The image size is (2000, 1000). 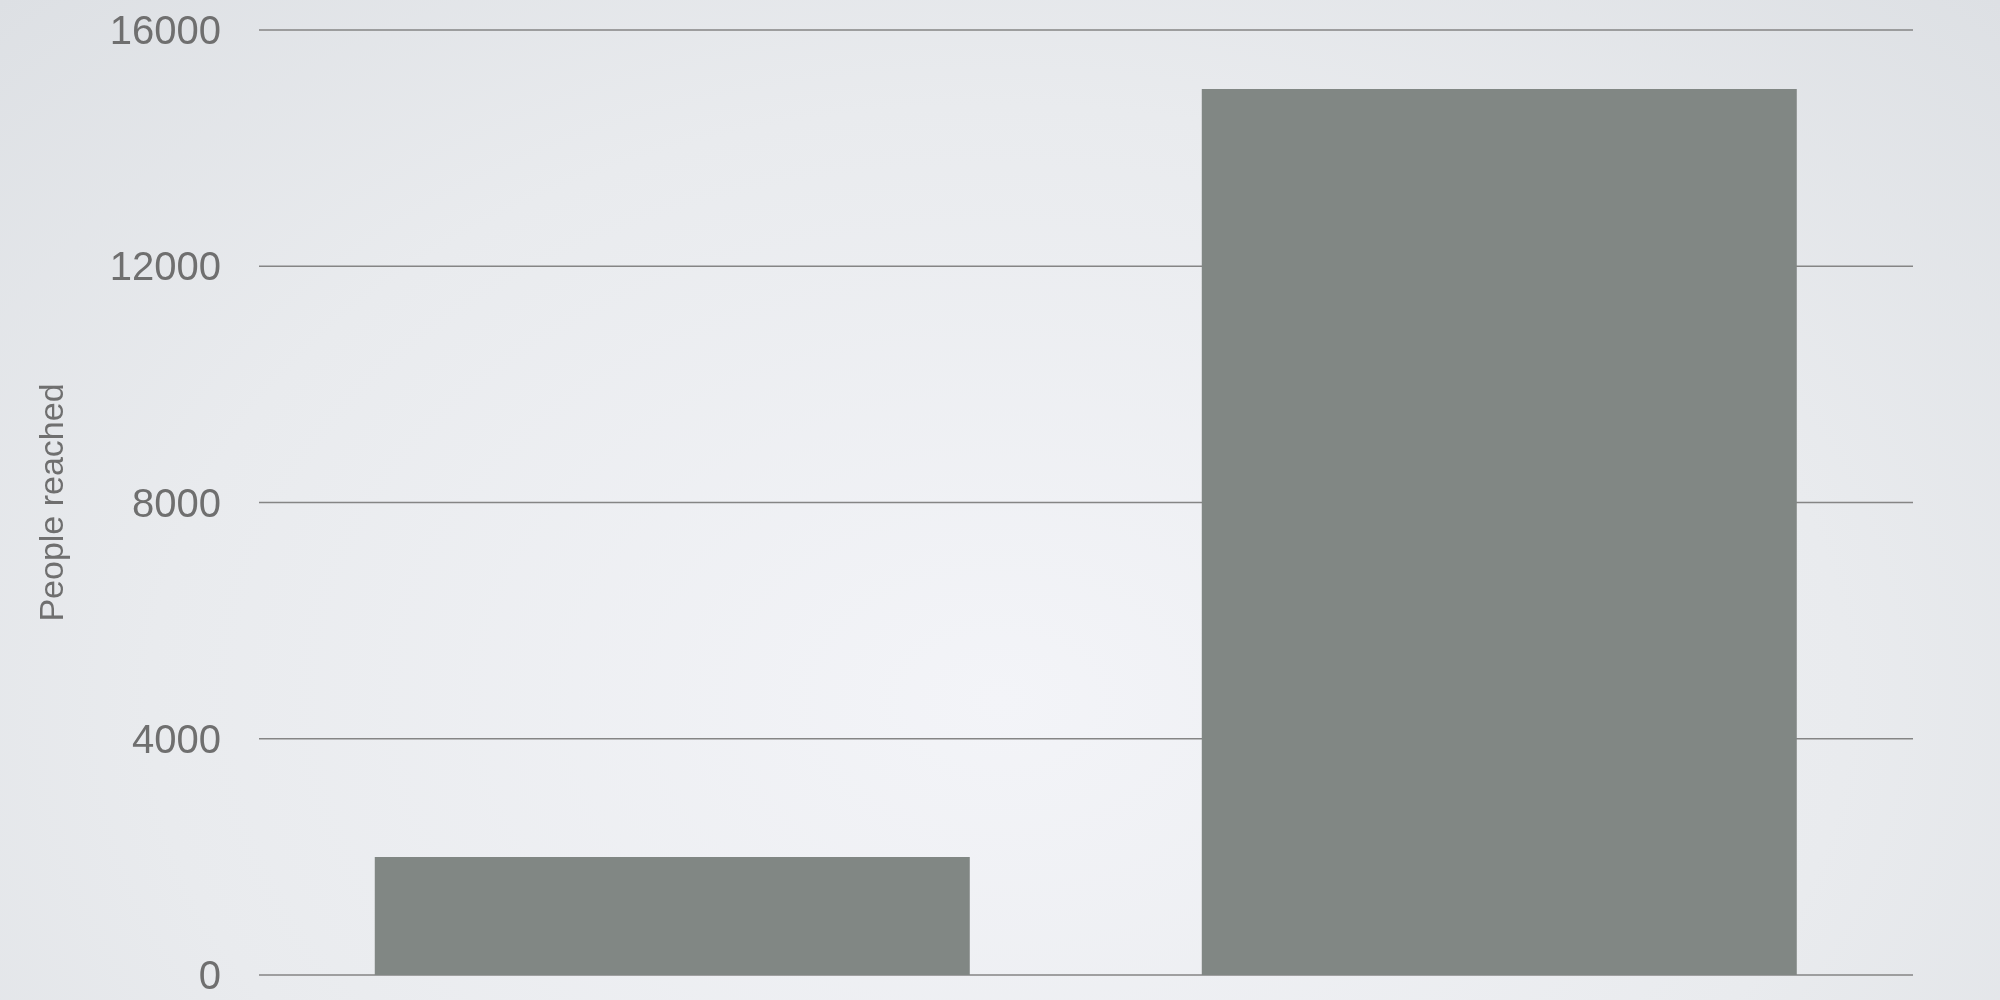 What do you see at coordinates (176, 738) in the screenshot?
I see `y-tick-label: 4000` at bounding box center [176, 738].